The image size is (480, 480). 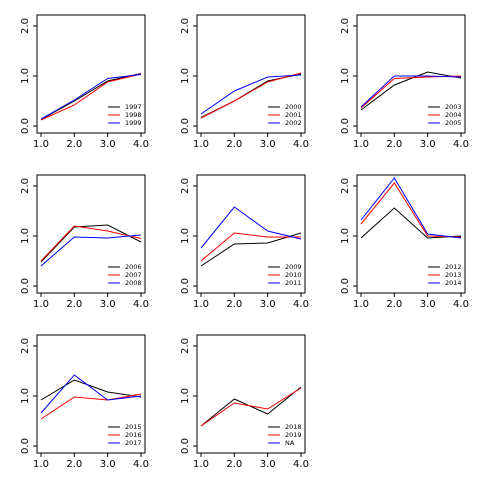 What do you see at coordinates (453, 275) in the screenshot?
I see `legend-label: 2013` at bounding box center [453, 275].